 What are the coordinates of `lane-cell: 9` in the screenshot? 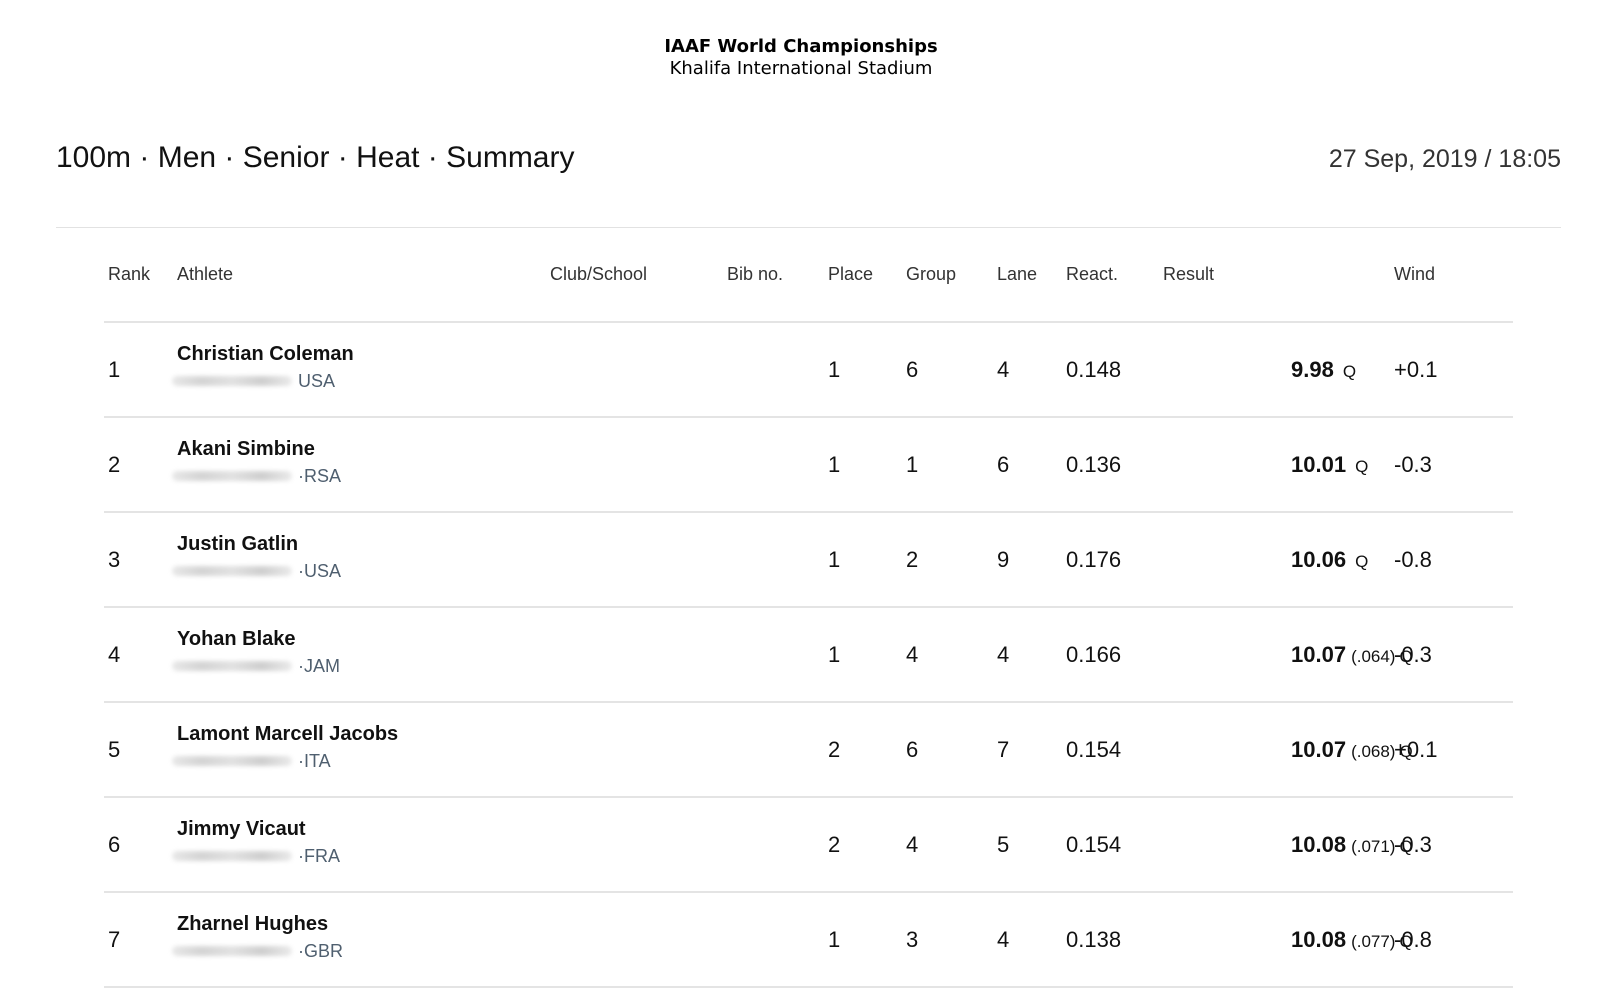 It's located at (1003, 559).